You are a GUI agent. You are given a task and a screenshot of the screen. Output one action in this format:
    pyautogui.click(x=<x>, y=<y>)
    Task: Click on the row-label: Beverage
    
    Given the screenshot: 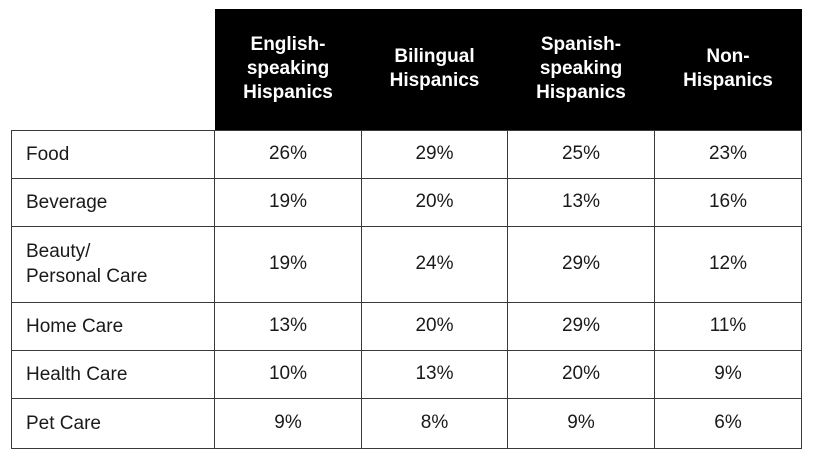 What is the action you would take?
    pyautogui.click(x=113, y=202)
    